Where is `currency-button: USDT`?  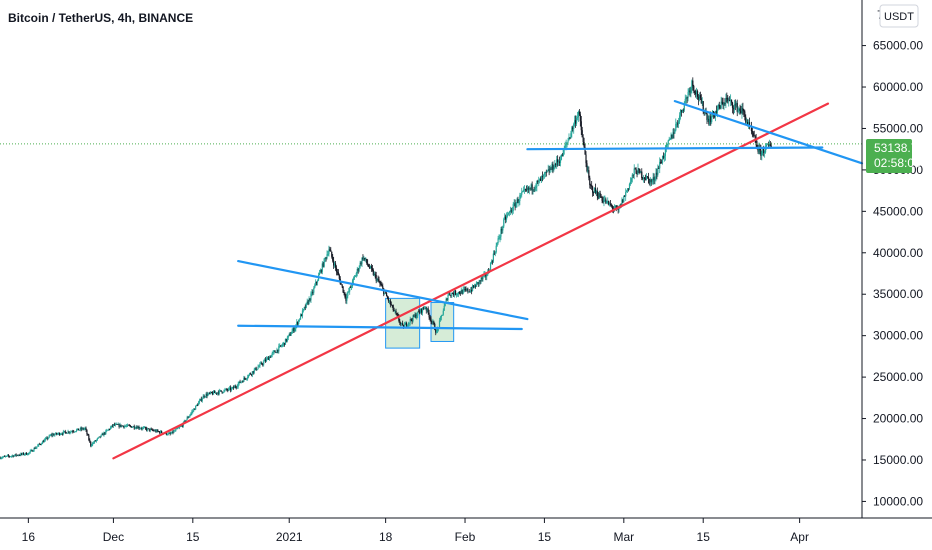
currency-button: USDT is located at coordinates (899, 16).